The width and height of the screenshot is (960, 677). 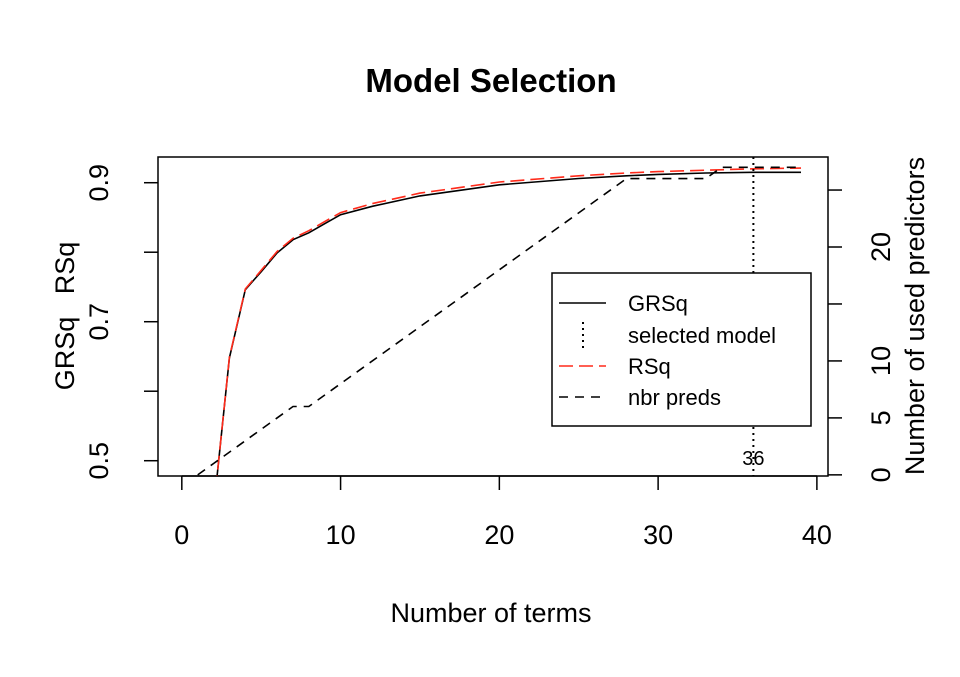 I want to click on x-tick-label: 0, so click(x=181, y=535).